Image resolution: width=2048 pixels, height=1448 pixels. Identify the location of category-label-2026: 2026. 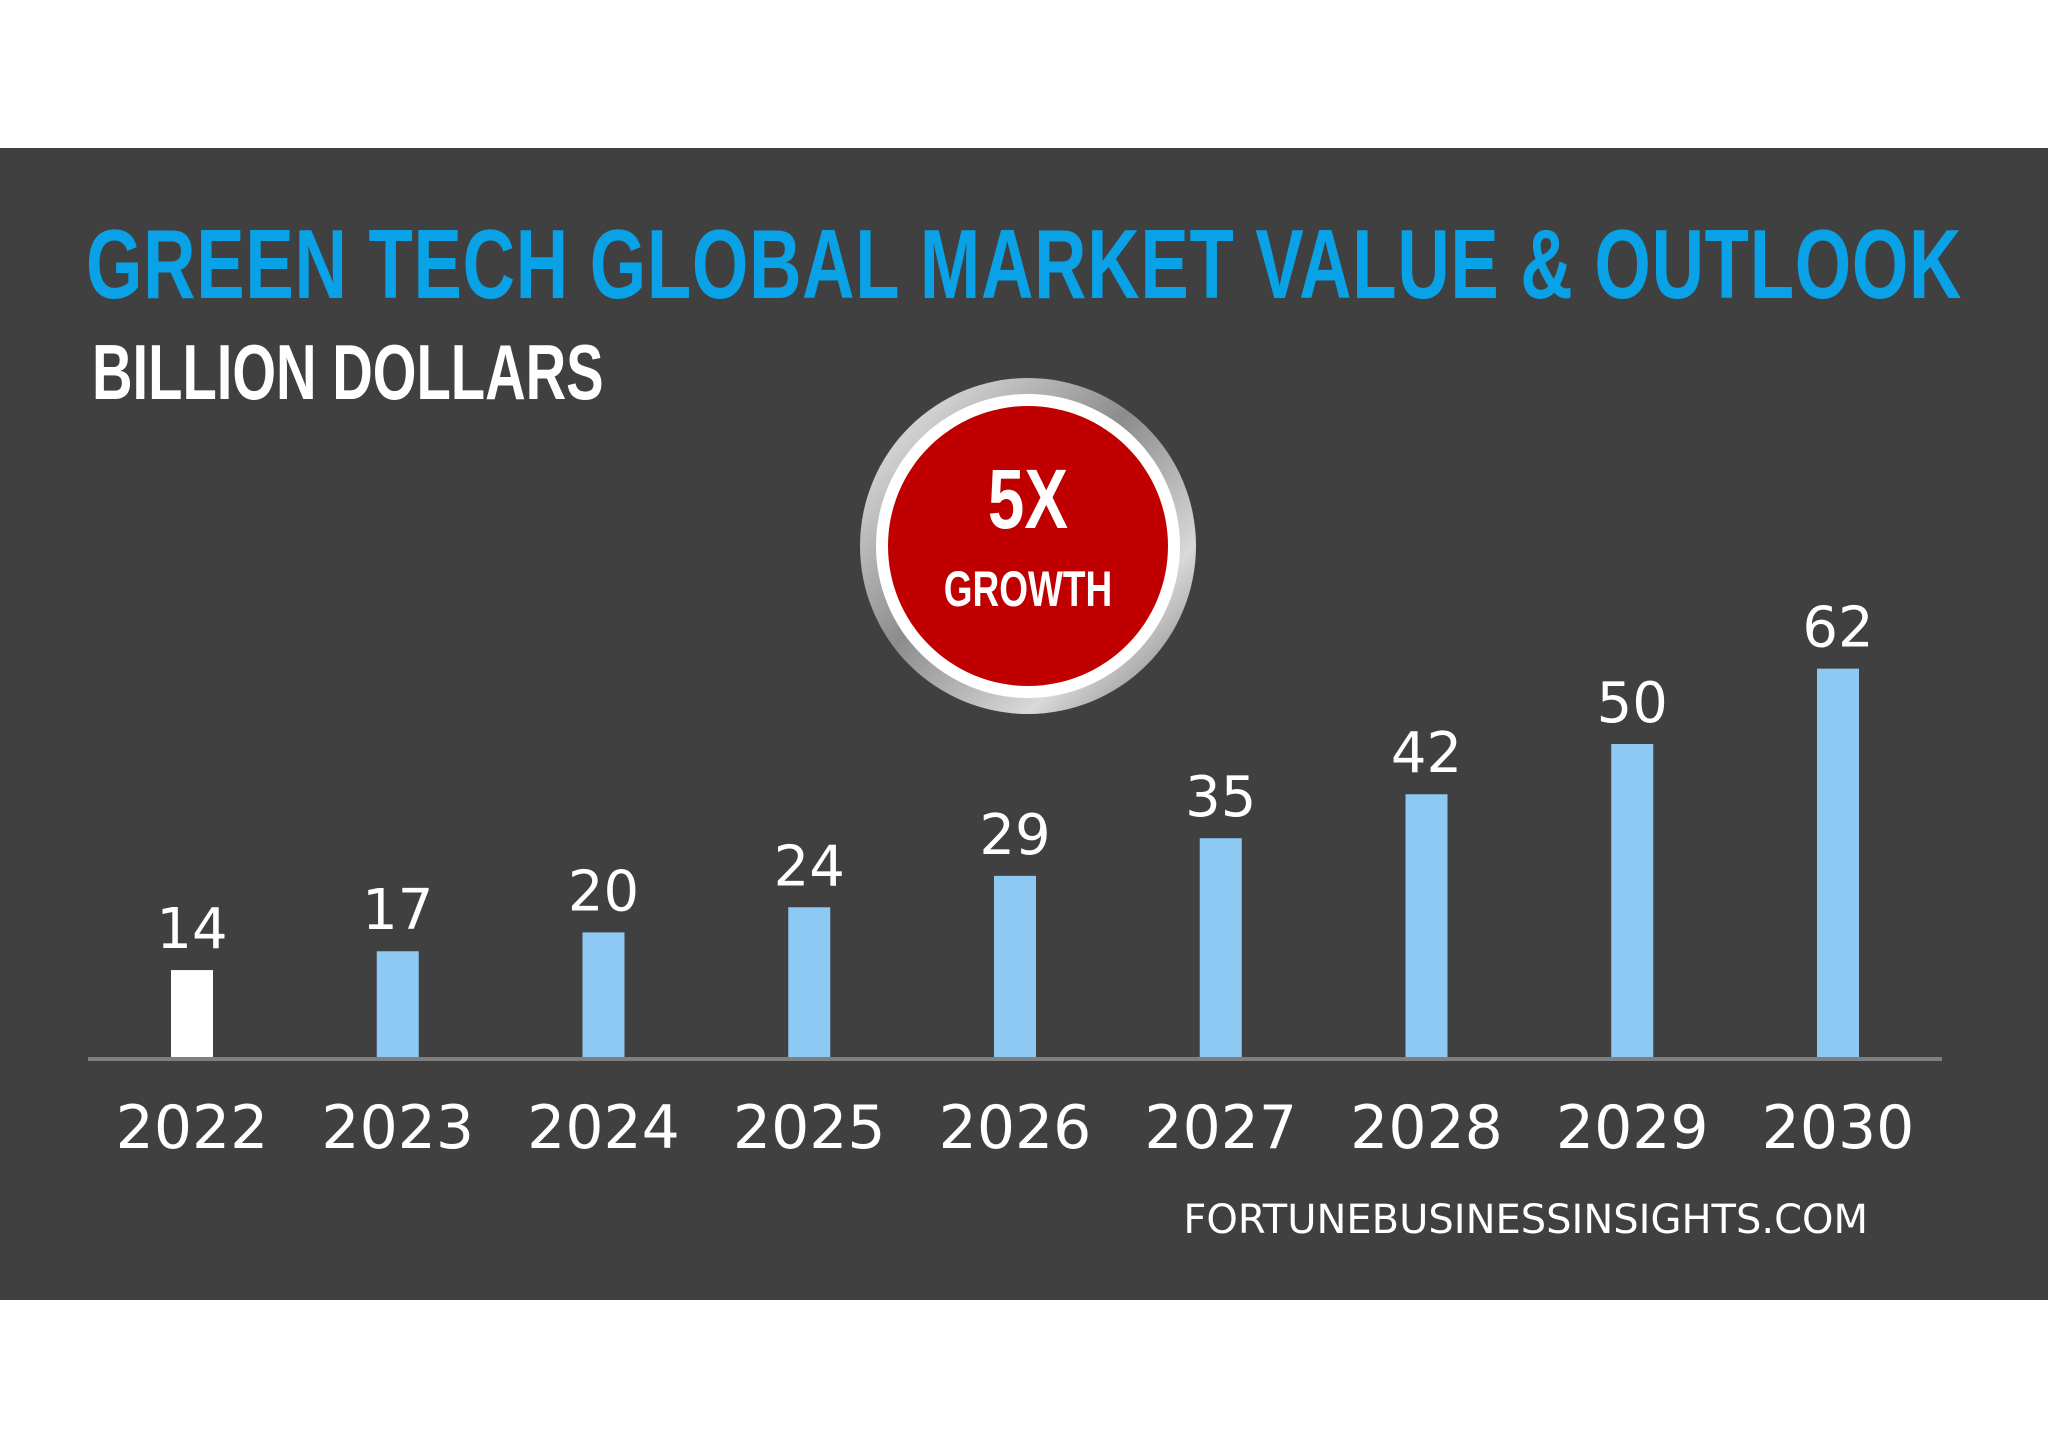
(1015, 1128).